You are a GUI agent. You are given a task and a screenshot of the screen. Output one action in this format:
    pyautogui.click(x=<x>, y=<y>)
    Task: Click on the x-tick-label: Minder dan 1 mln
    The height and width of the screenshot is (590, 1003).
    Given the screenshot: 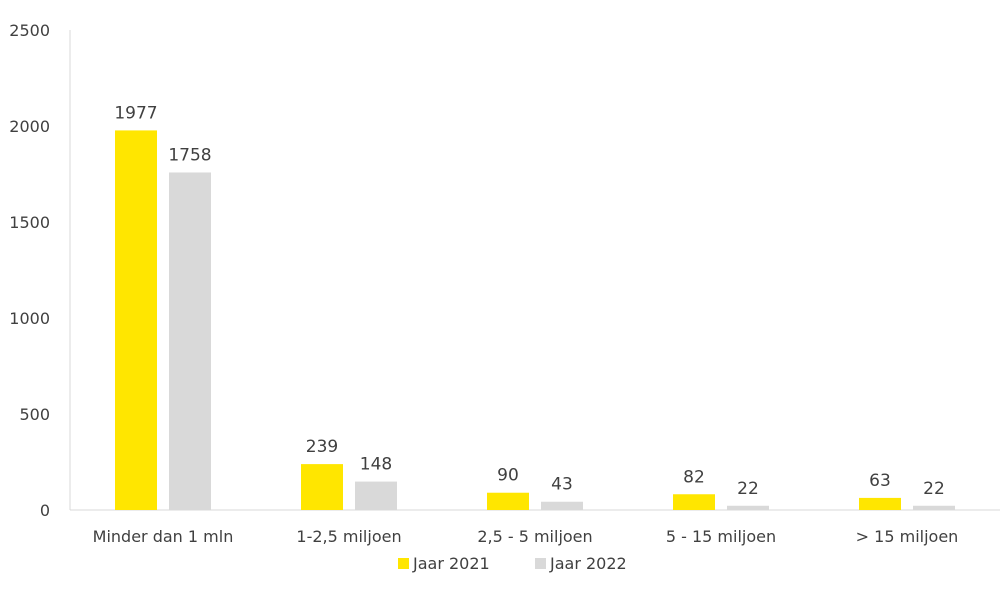 What is the action you would take?
    pyautogui.click(x=163, y=536)
    